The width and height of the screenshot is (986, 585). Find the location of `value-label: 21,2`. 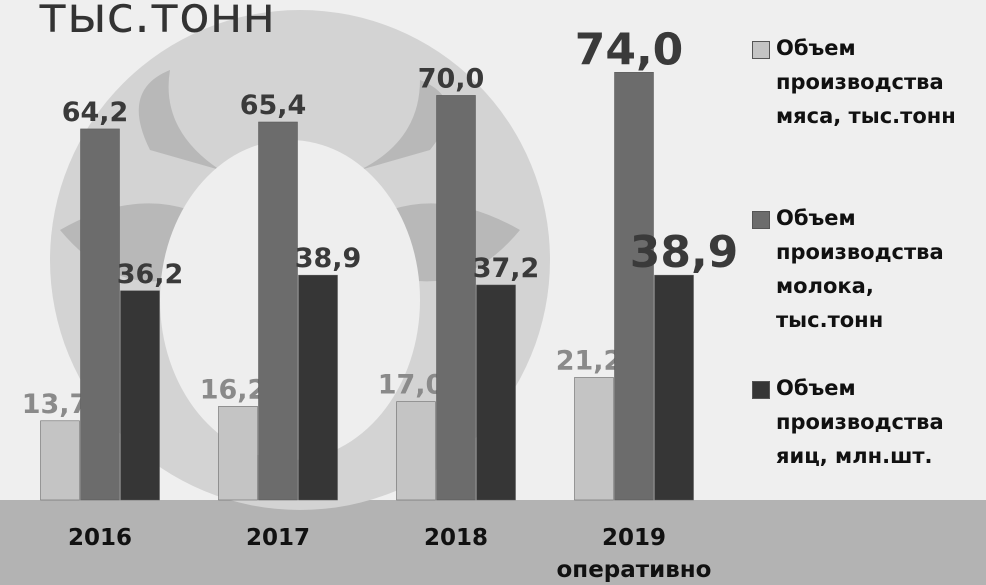

value-label: 21,2 is located at coordinates (589, 360).